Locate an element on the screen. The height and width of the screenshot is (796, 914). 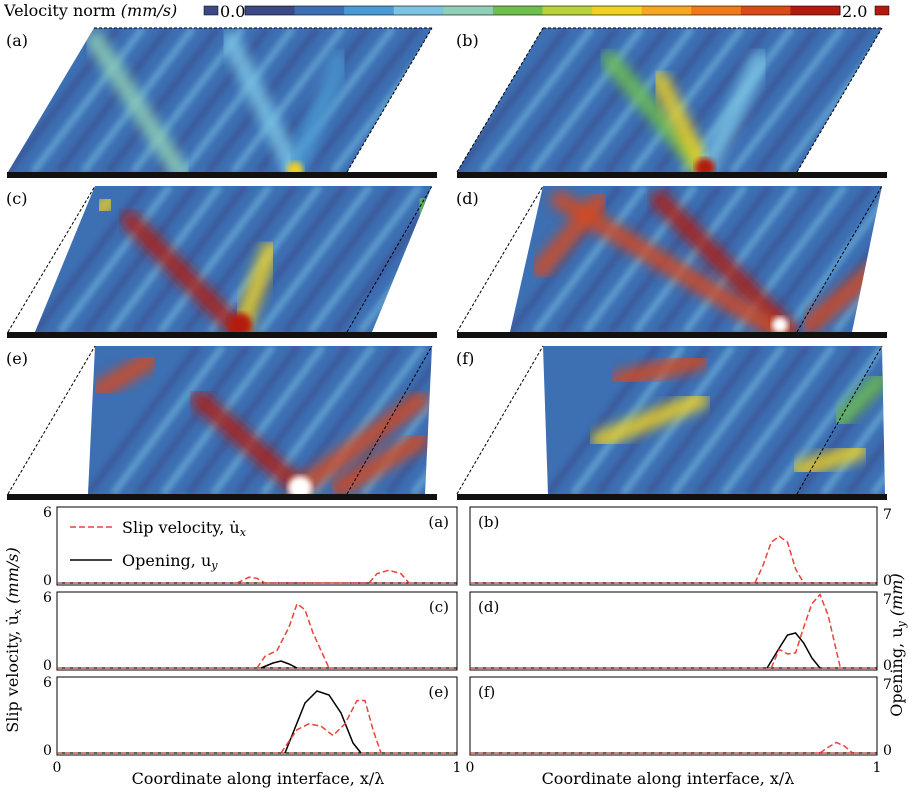
y-tick-label-left: 0 is located at coordinates (47, 581).